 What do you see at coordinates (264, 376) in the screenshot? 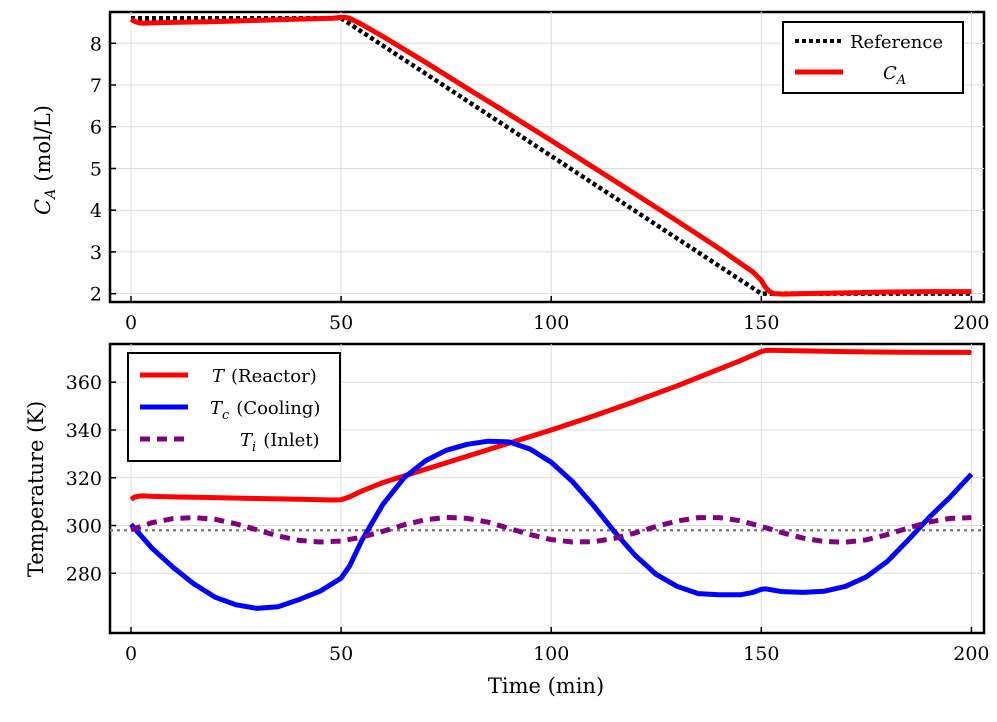
I see `legend-label-t-reactor: T (Reactor)` at bounding box center [264, 376].